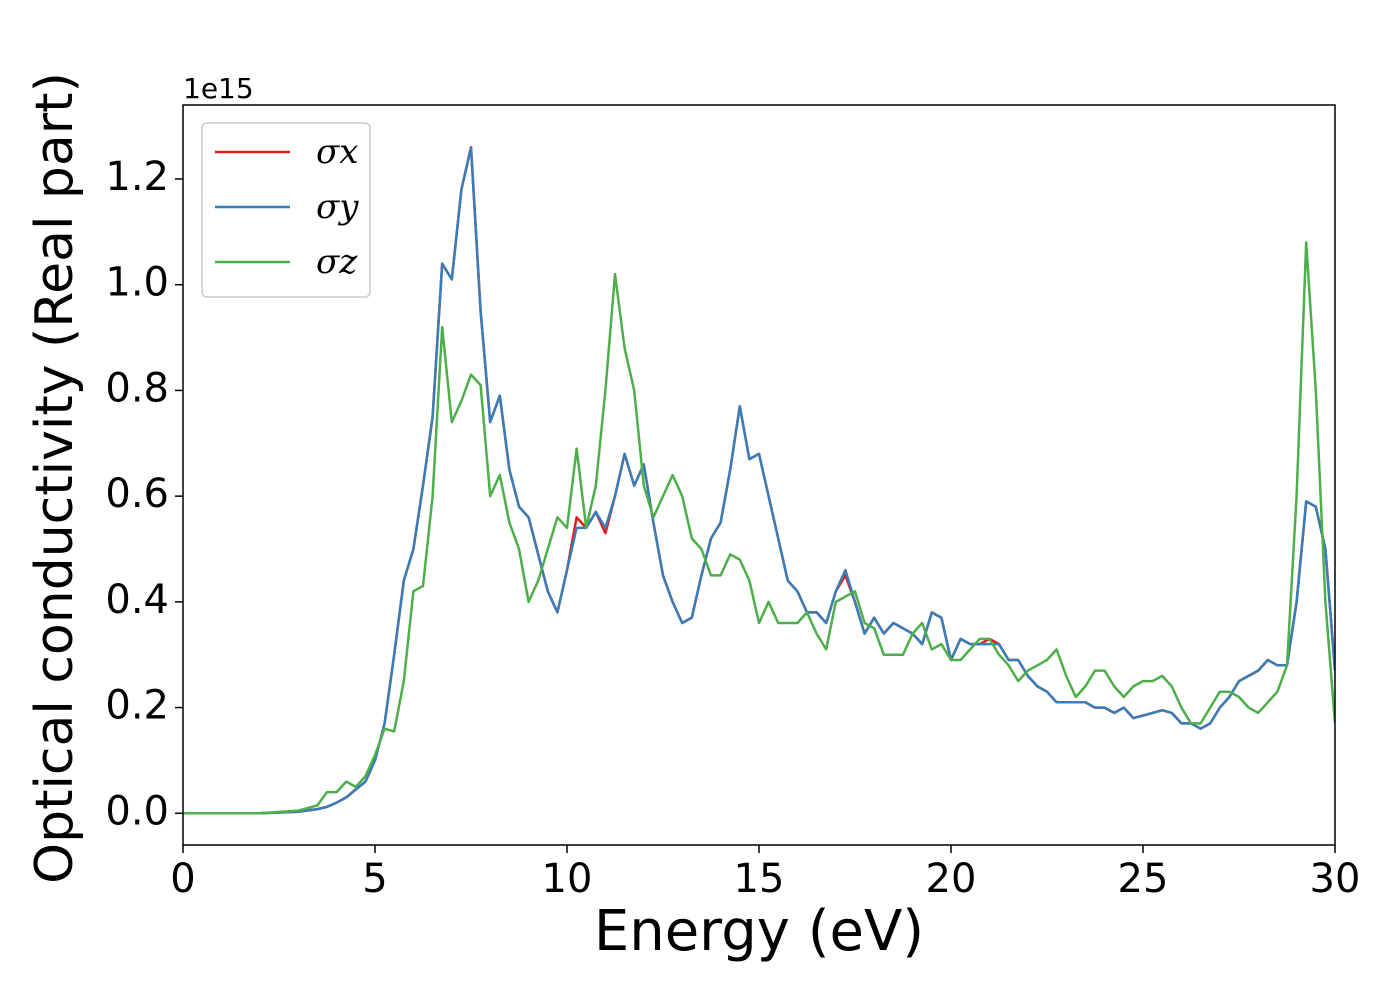  Describe the element at coordinates (137, 494) in the screenshot. I see `y-tick-label: 0.6` at that location.